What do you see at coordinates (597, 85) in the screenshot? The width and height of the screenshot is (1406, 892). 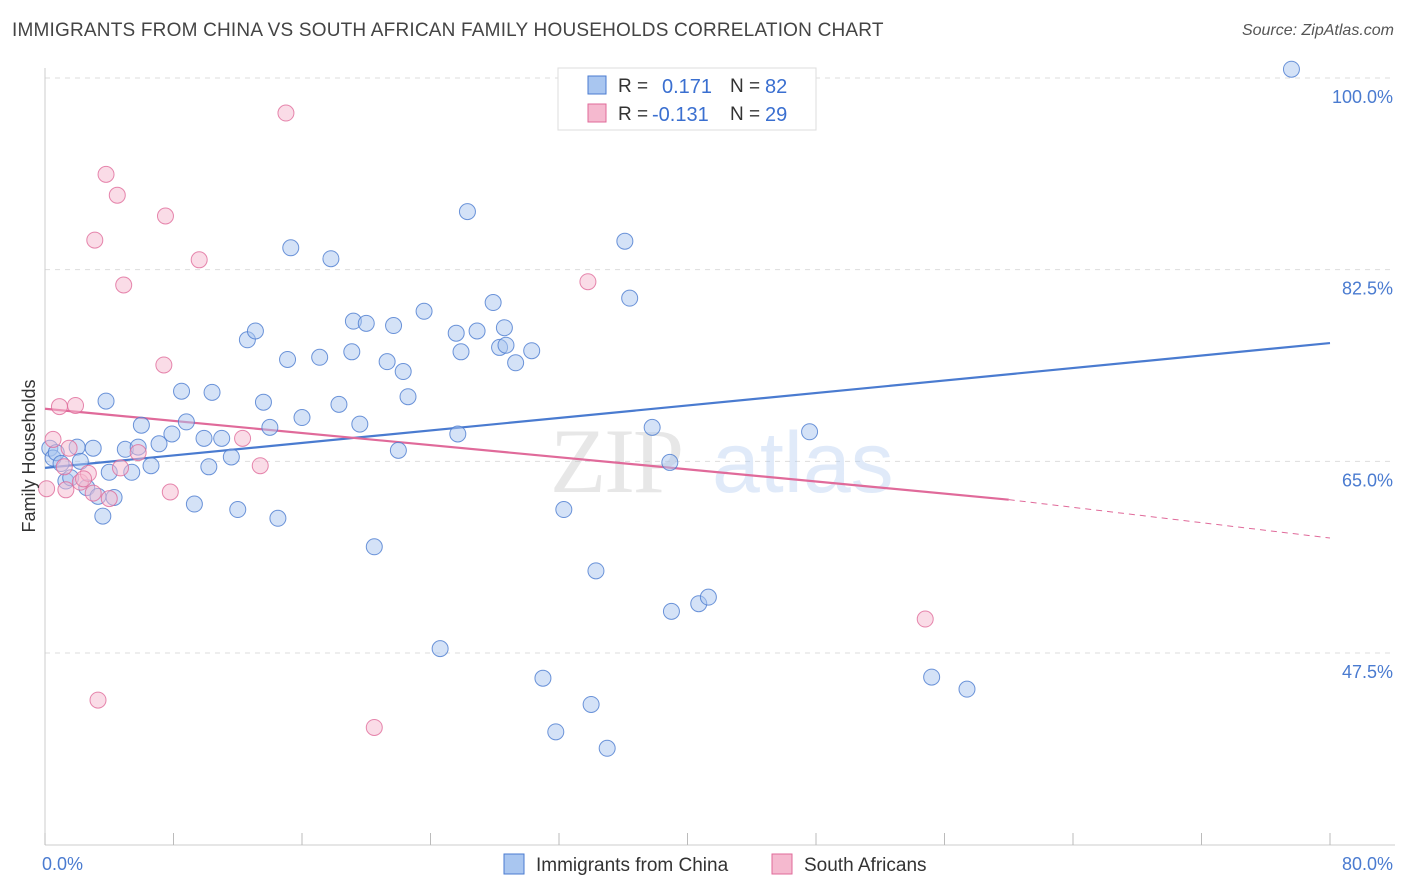 I see `legend-swatch-china` at bounding box center [597, 85].